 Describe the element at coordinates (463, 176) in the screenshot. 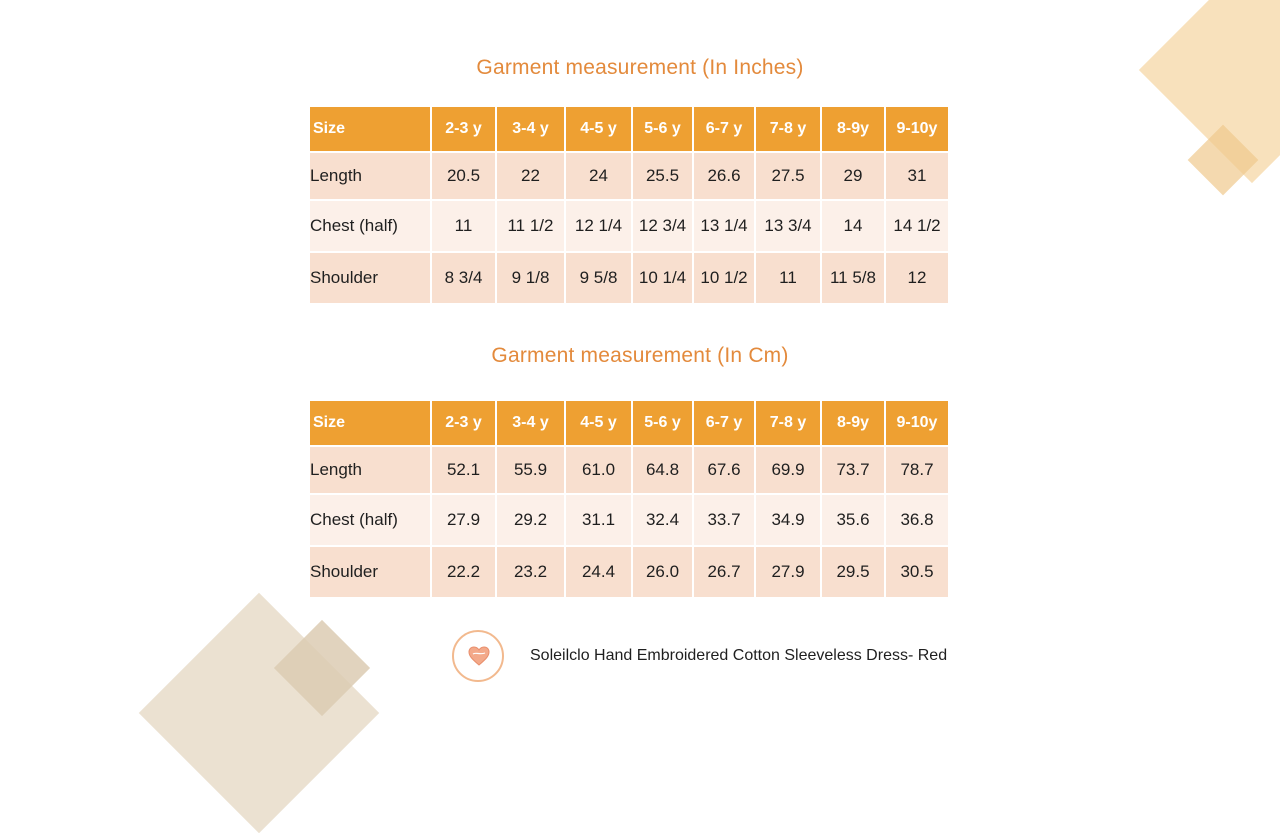

I see `table-cell: 20.5` at that location.